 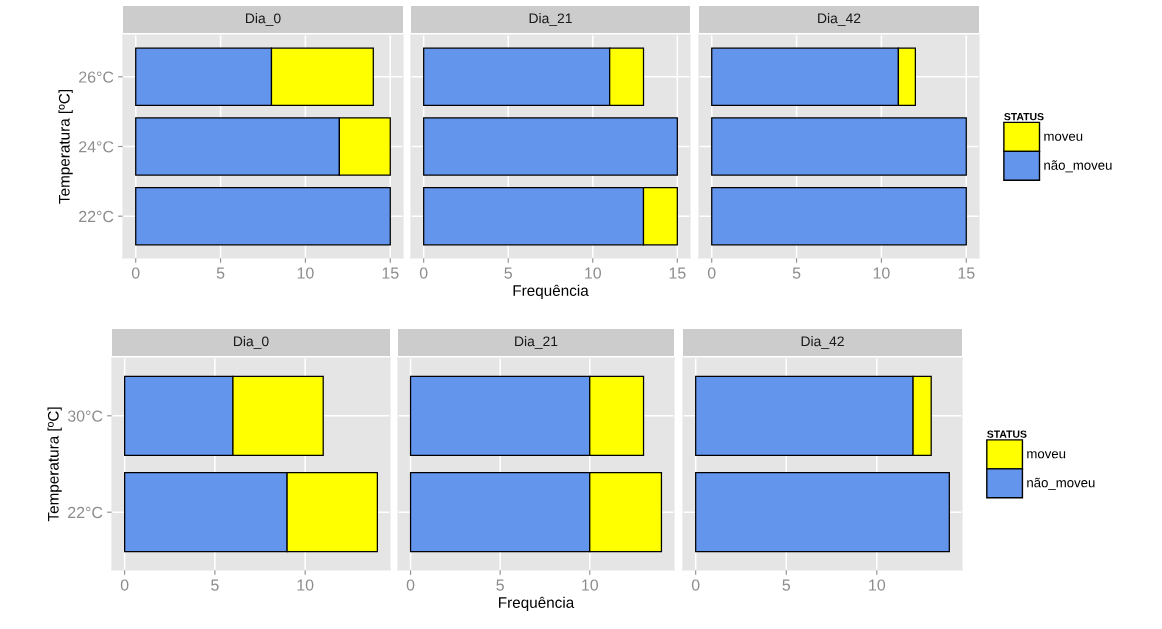 I want to click on y-tick-label: 24°C, so click(x=96, y=147).